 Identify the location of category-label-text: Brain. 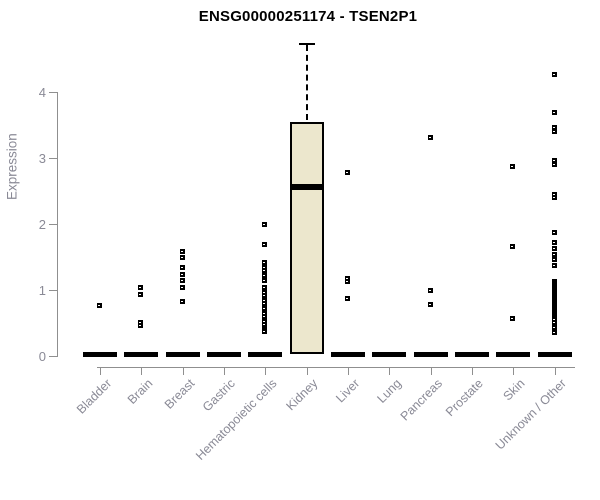
(140, 391).